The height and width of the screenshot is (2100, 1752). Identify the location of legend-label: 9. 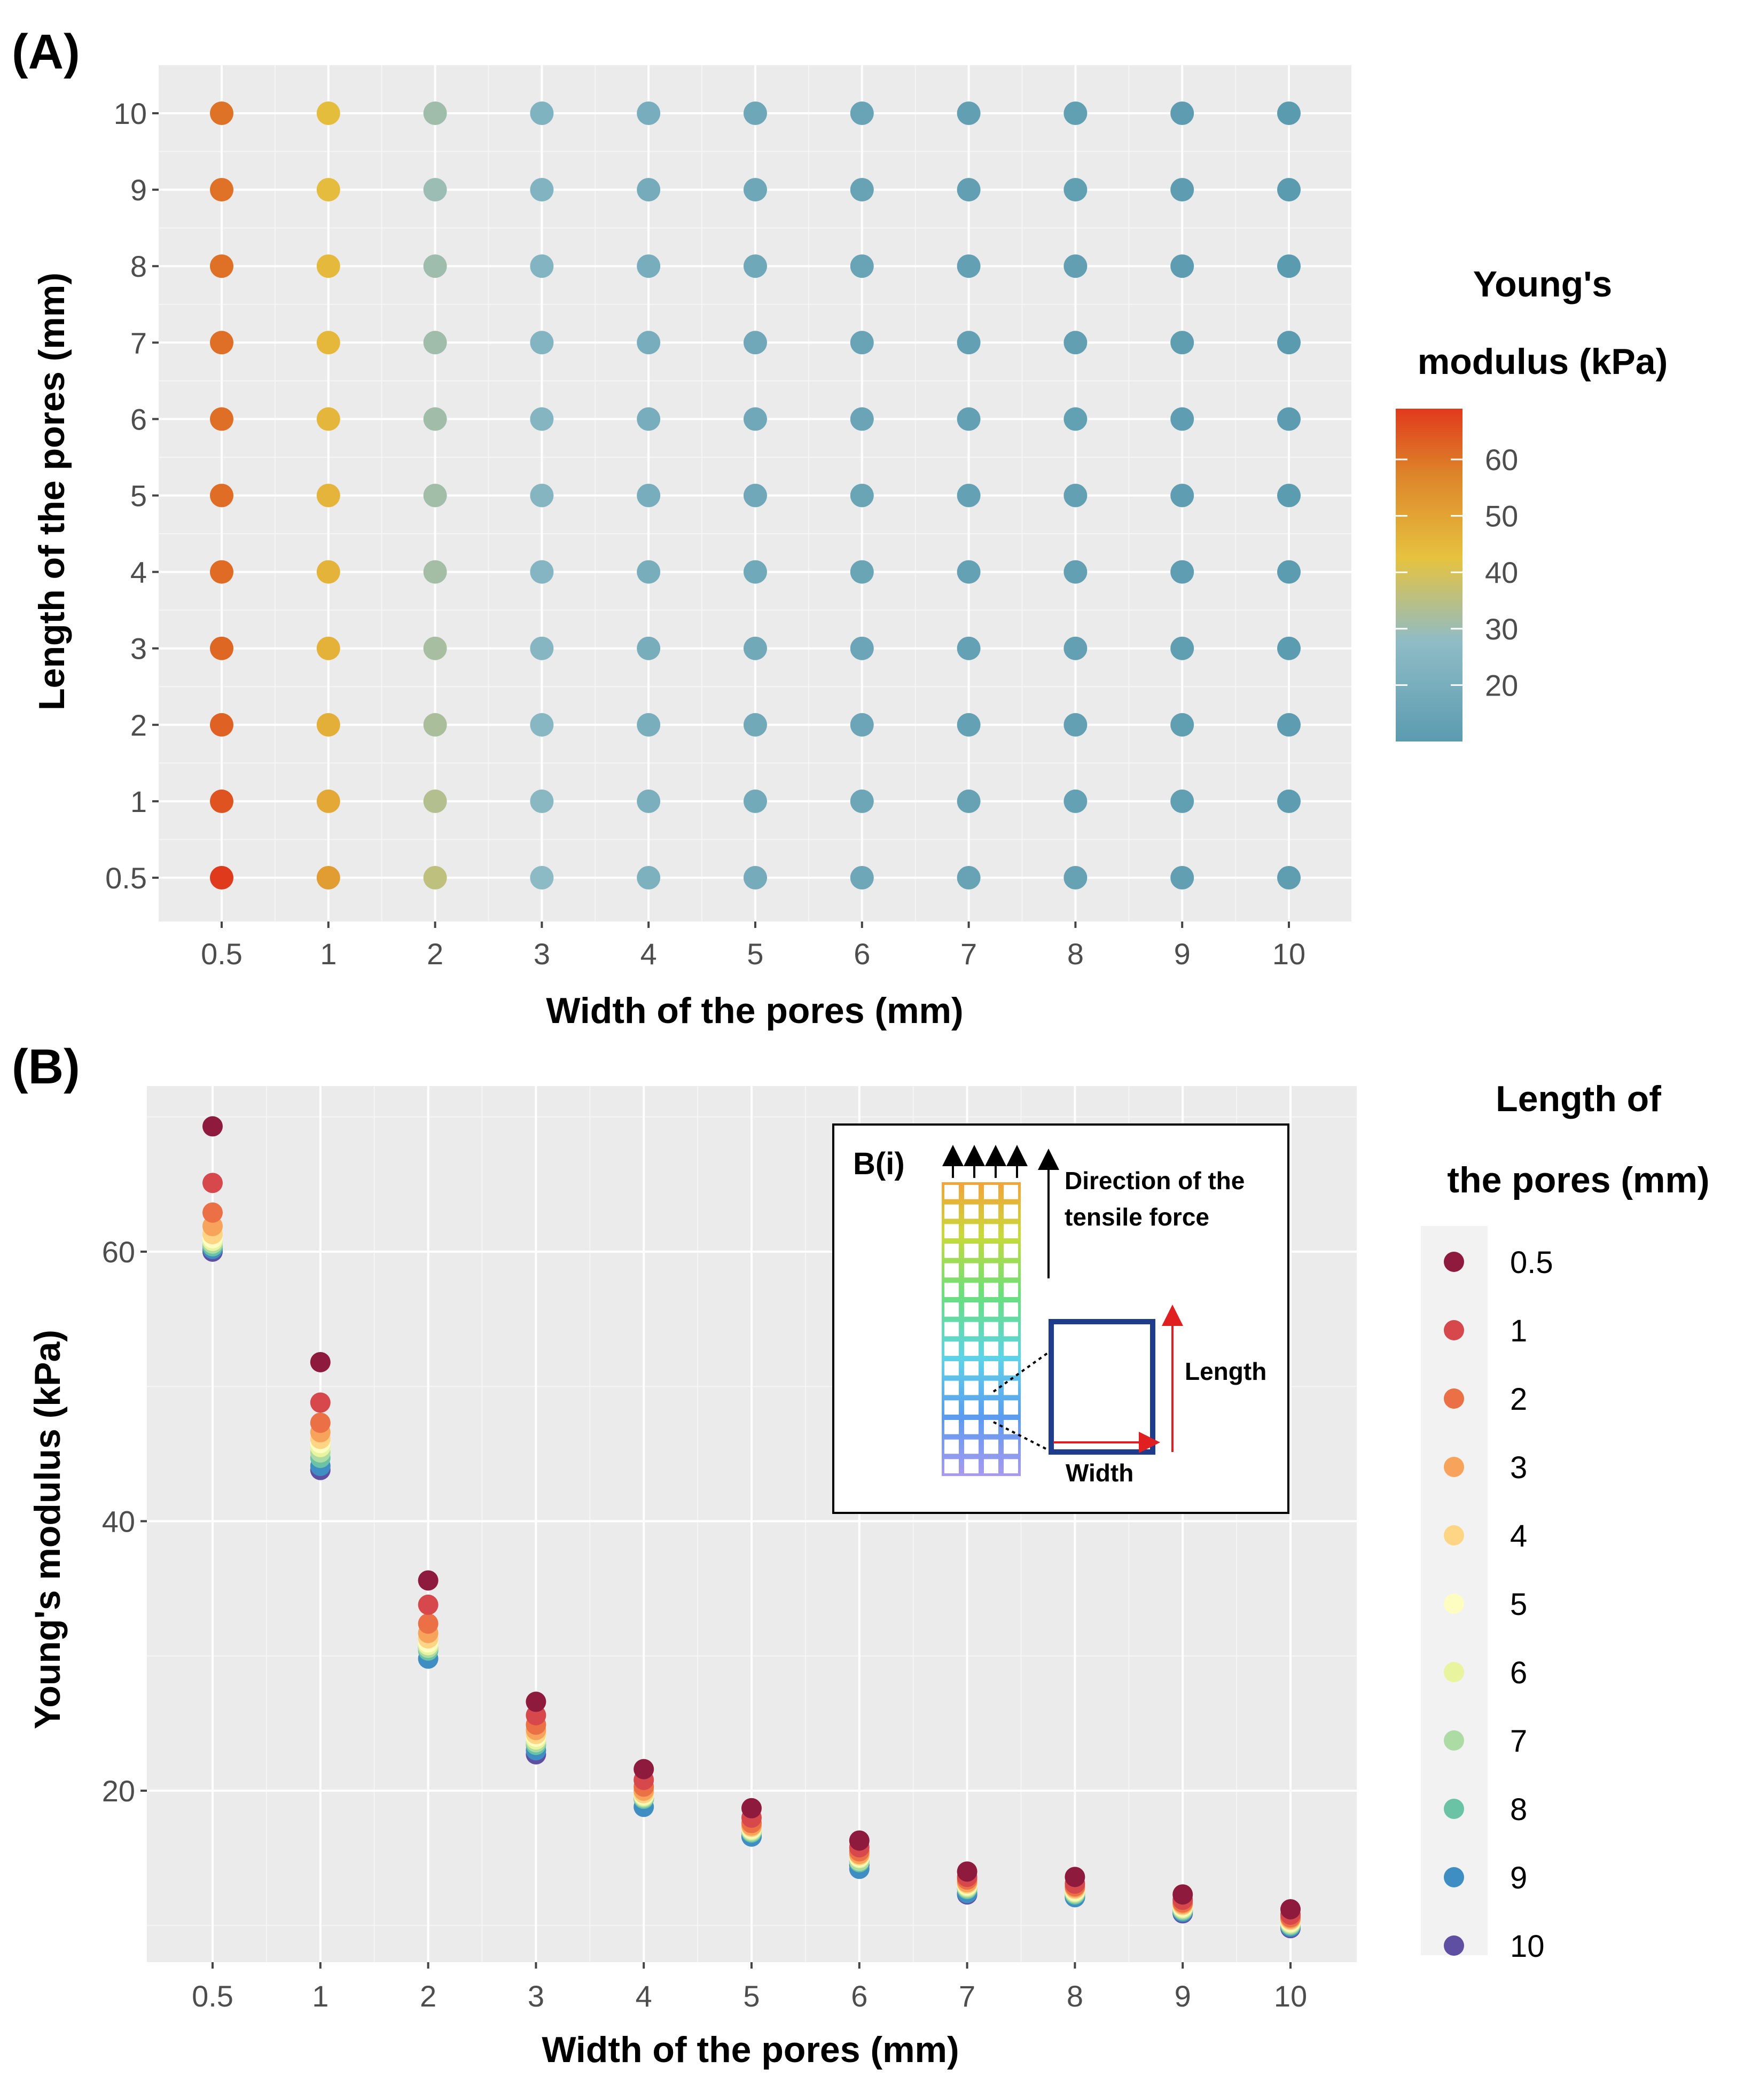
(1518, 1878).